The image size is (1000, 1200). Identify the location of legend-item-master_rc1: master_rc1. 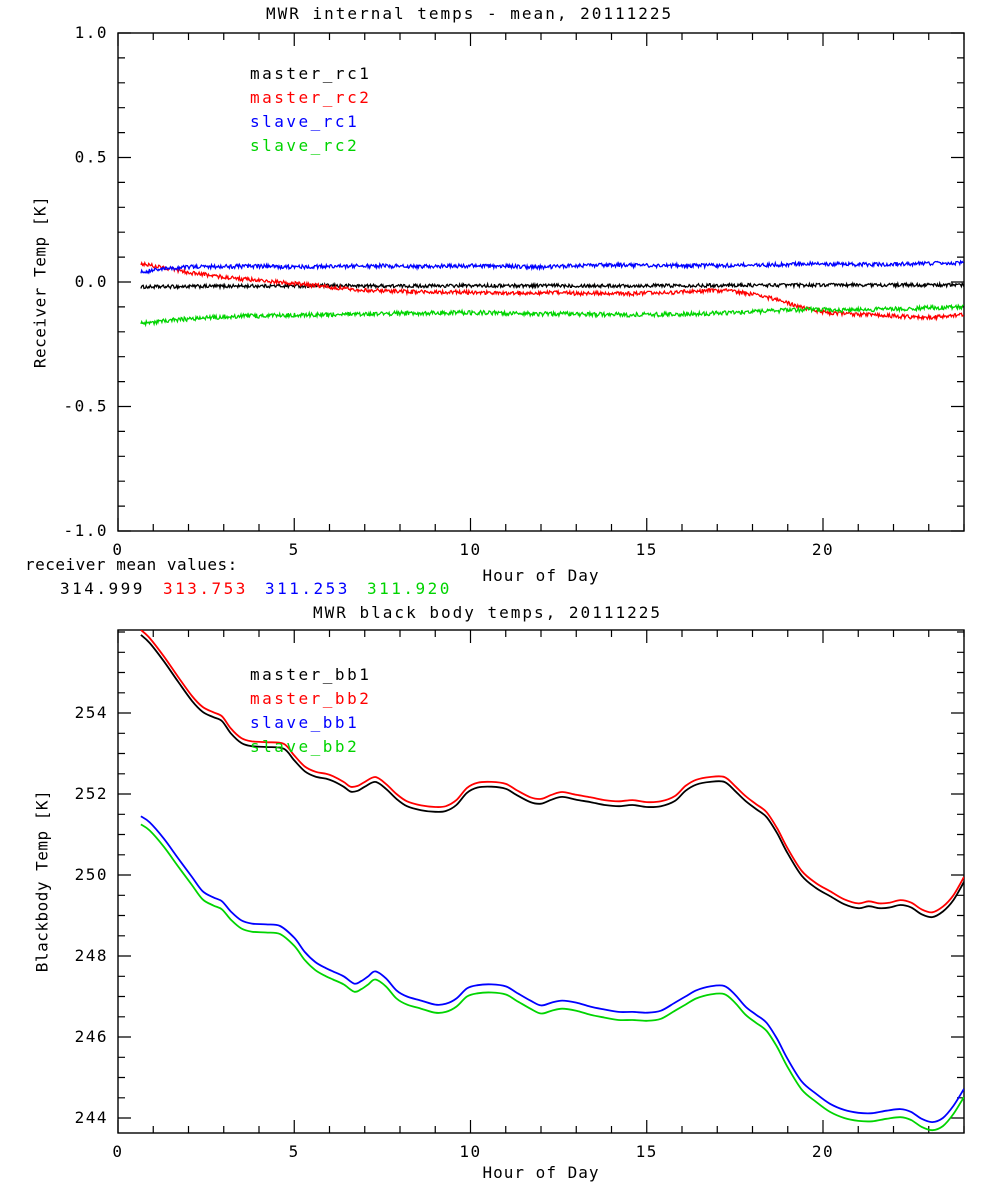
(311, 73).